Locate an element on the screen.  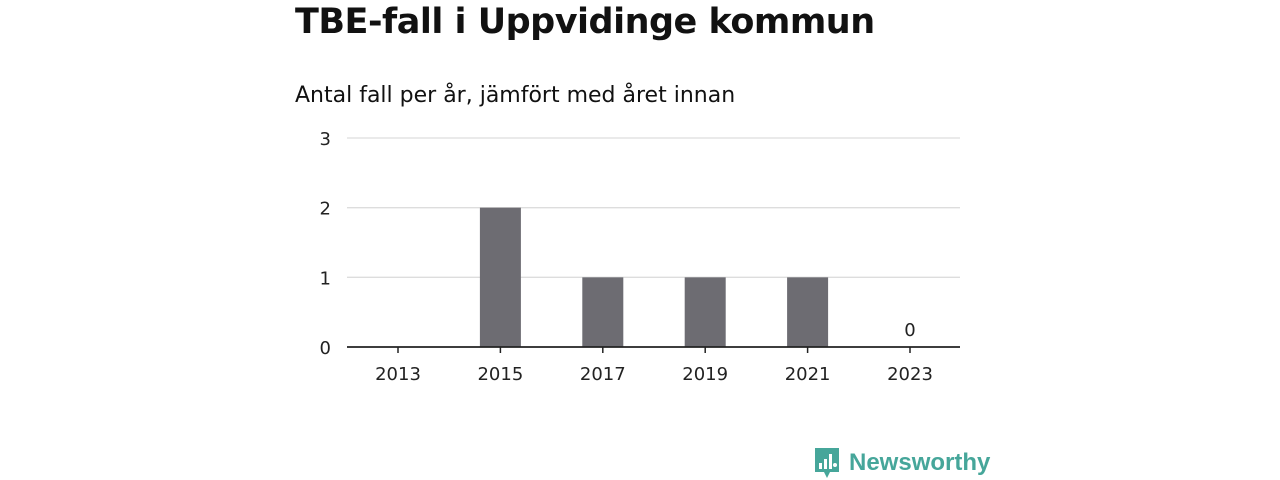
bar-2017 is located at coordinates (603, 312).